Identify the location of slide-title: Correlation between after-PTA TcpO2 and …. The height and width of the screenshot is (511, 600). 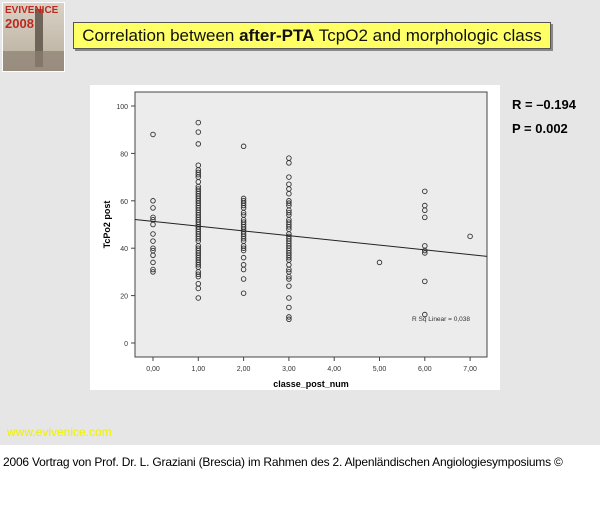
(312, 35).